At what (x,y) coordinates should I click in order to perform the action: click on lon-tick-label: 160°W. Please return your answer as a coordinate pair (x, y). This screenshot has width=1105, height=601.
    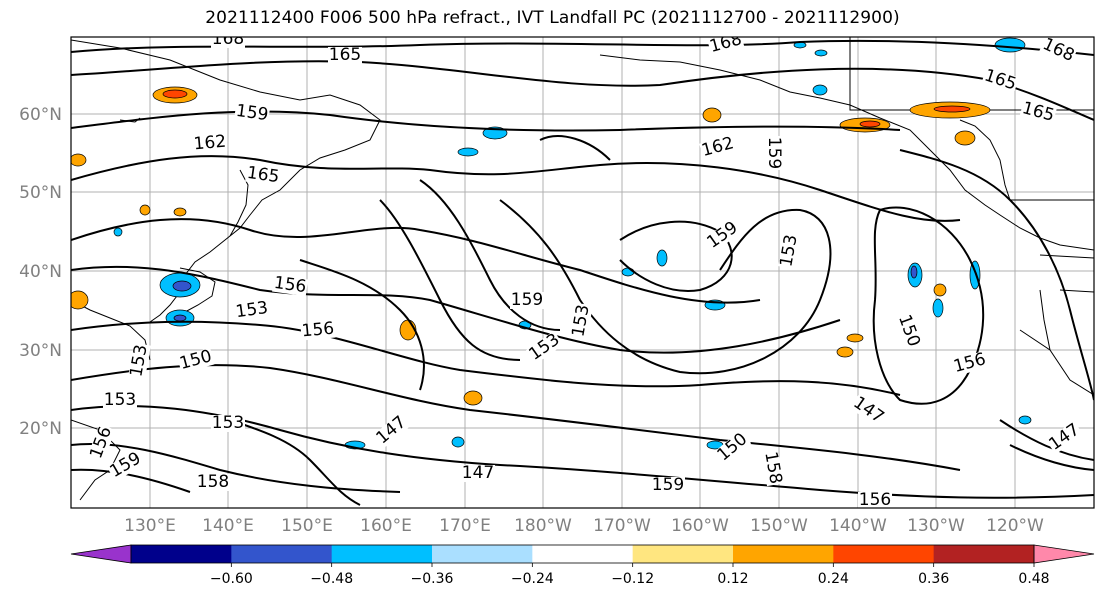
    Looking at the image, I should click on (700, 526).